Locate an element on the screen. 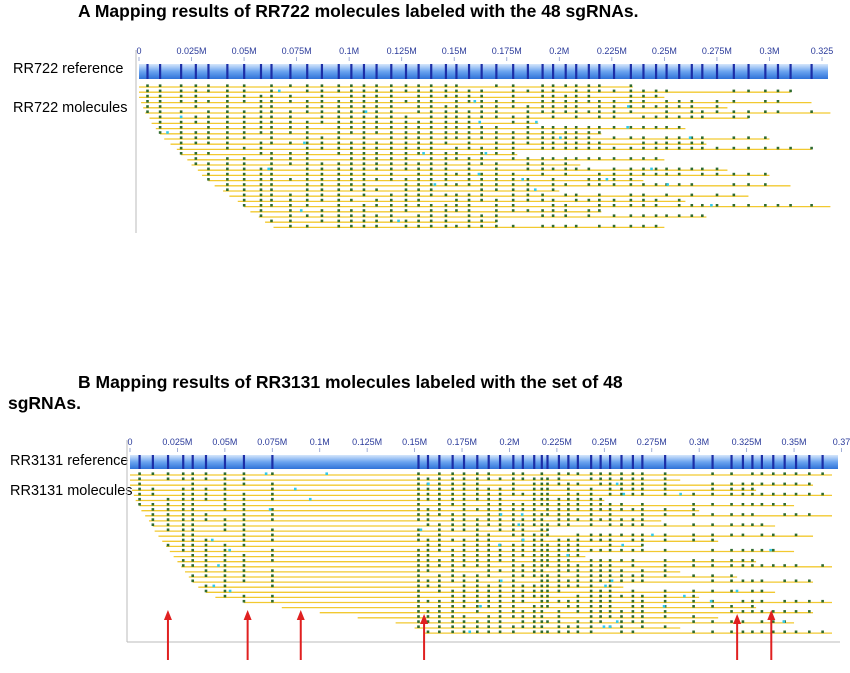  ruler-tick-label: 0.25M is located at coordinates (604, 442).